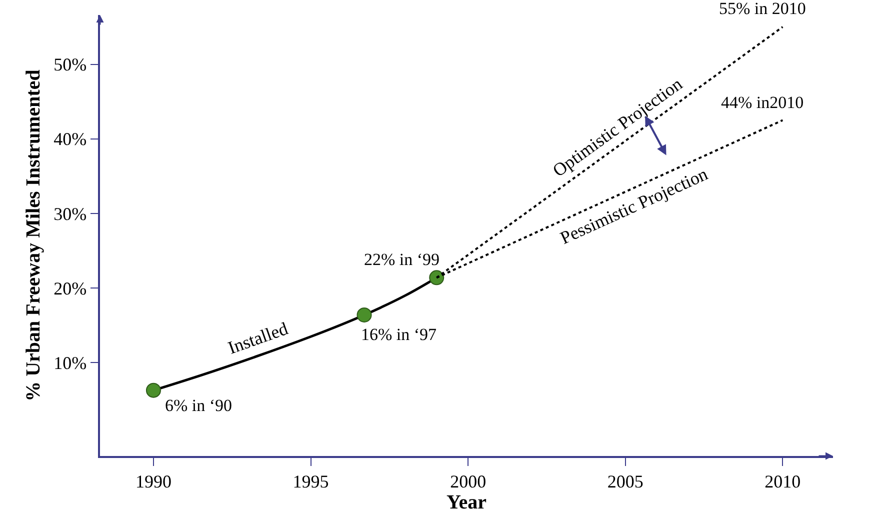 The image size is (883, 521). What do you see at coordinates (153, 481) in the screenshot?
I see `x-tick-label: 1990` at bounding box center [153, 481].